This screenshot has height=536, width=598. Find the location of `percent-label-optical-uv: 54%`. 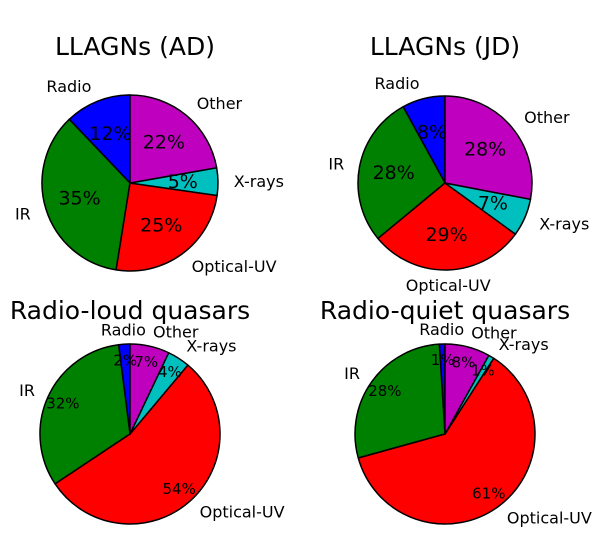

percent-label-optical-uv: 54% is located at coordinates (179, 489).